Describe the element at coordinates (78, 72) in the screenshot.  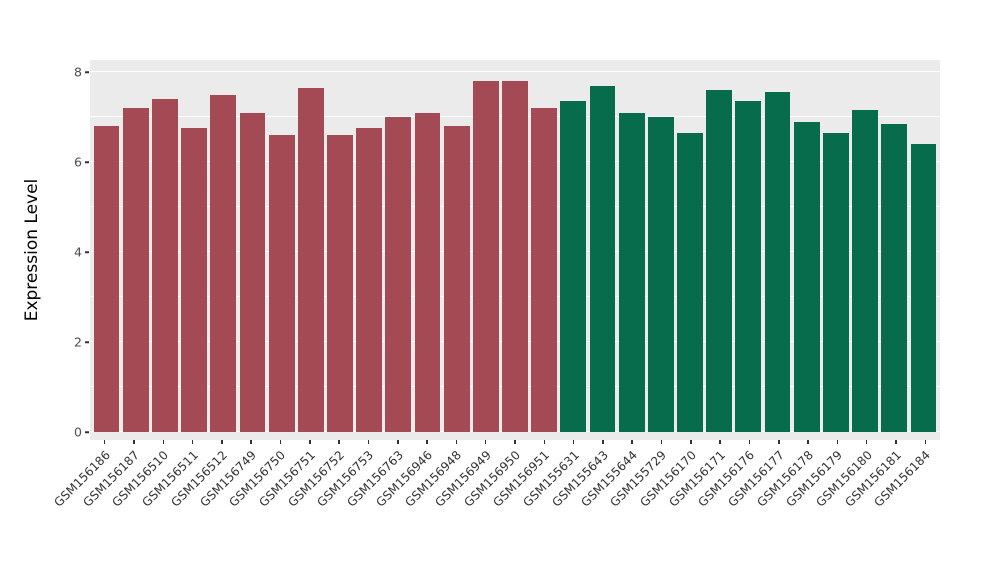
I see `y-tick-label: 8` at that location.